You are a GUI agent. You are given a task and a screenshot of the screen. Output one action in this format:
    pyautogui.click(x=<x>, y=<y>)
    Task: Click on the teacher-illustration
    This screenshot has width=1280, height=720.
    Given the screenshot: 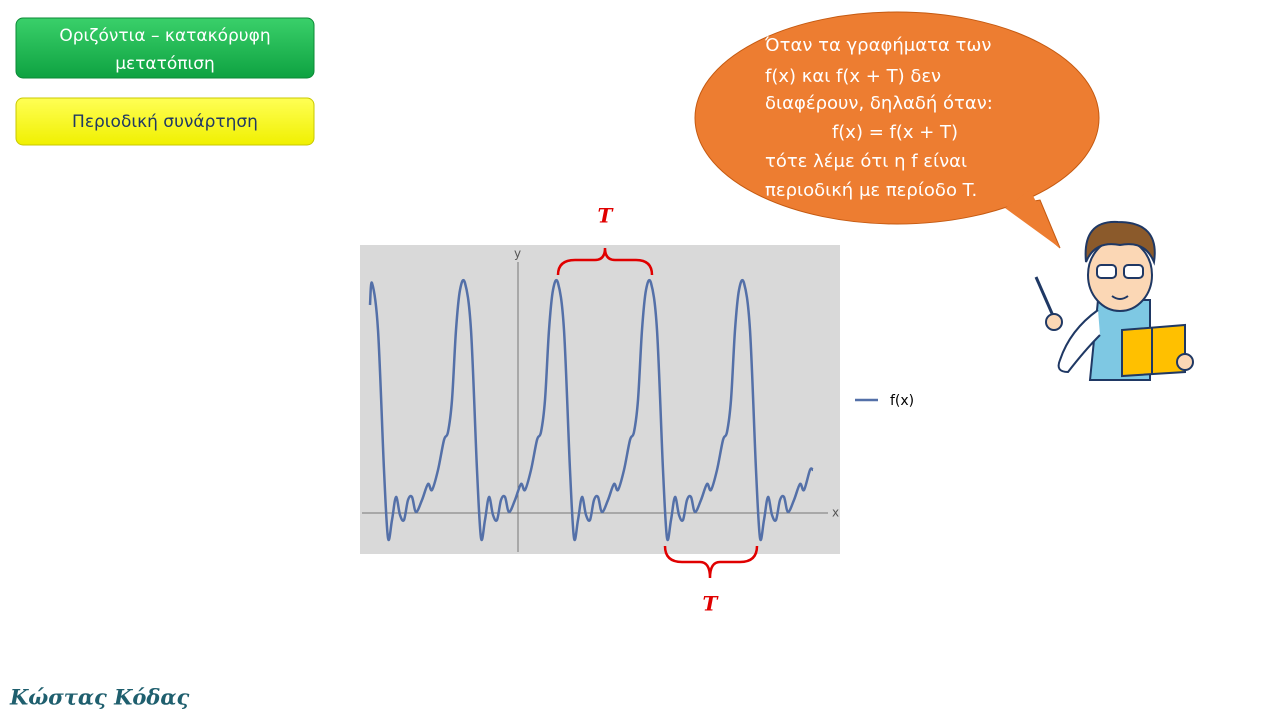 What is the action you would take?
    pyautogui.click(x=1114, y=300)
    